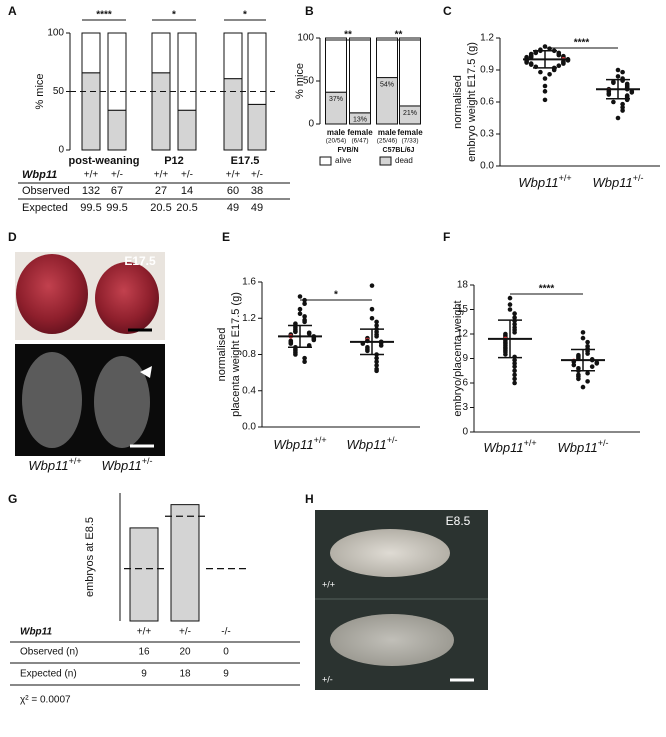 The image size is (666, 737). I want to click on group-label: C57BL/6J, so click(399, 150).